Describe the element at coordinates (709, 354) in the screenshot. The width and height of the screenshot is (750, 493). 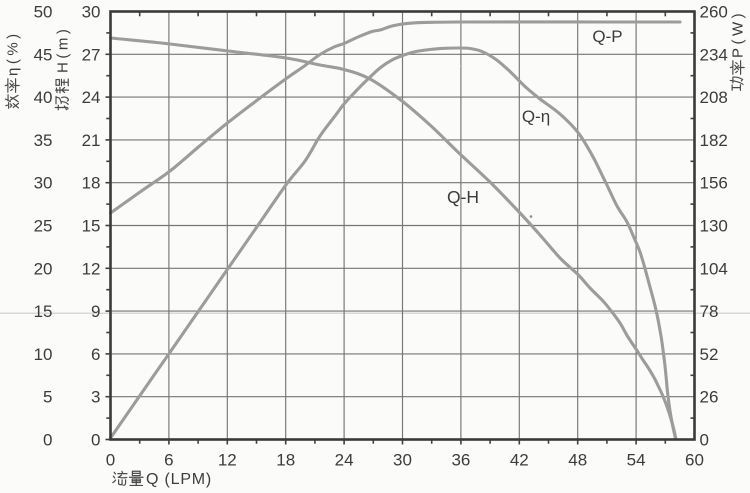
I see `svg-text: 52` at that location.